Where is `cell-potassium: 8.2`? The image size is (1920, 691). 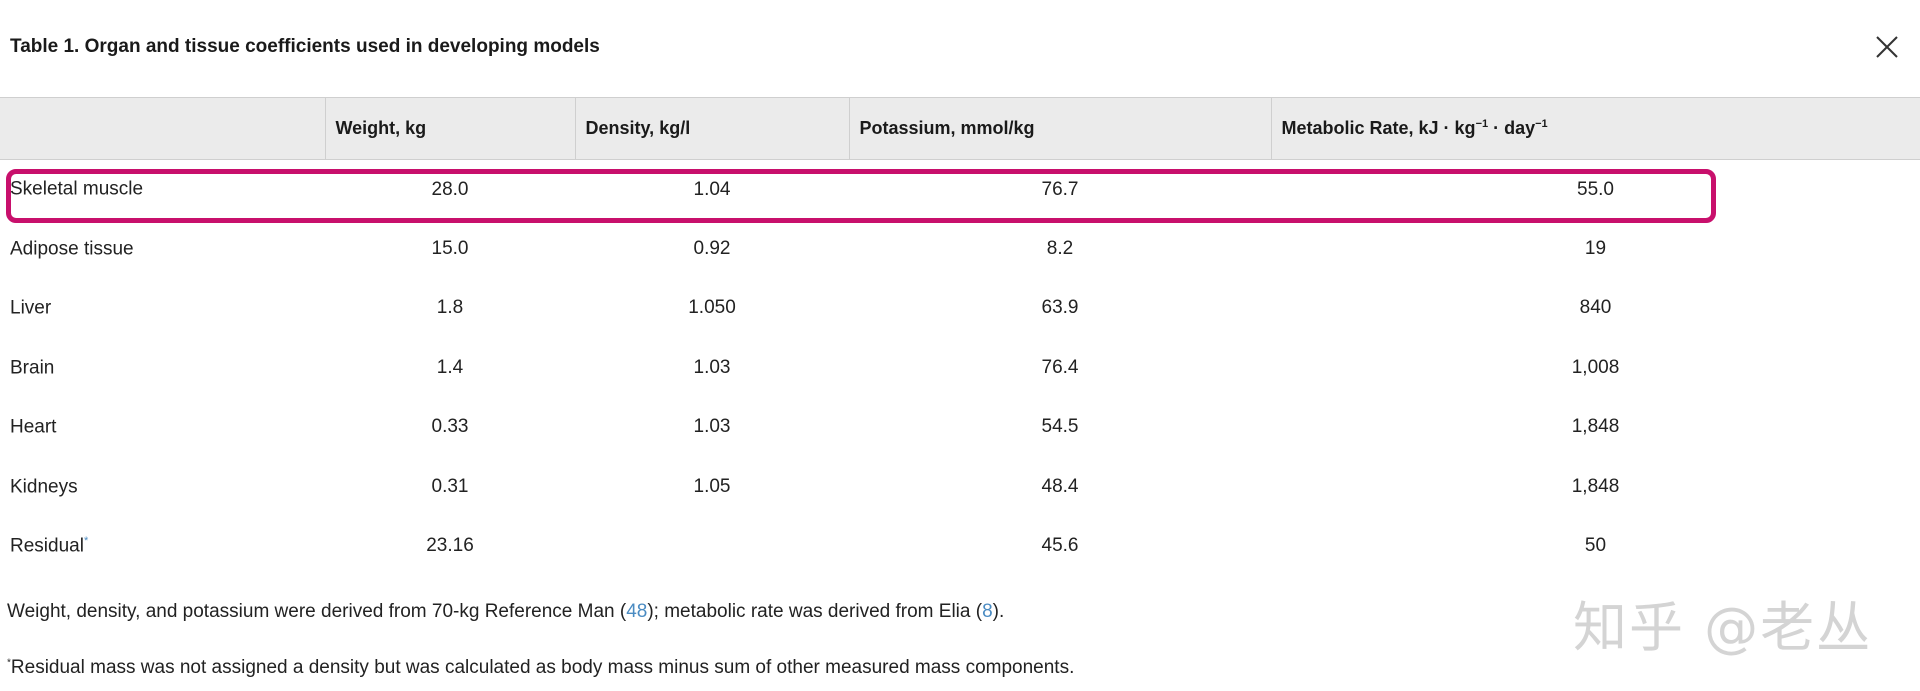 cell-potassium: 8.2 is located at coordinates (1060, 248).